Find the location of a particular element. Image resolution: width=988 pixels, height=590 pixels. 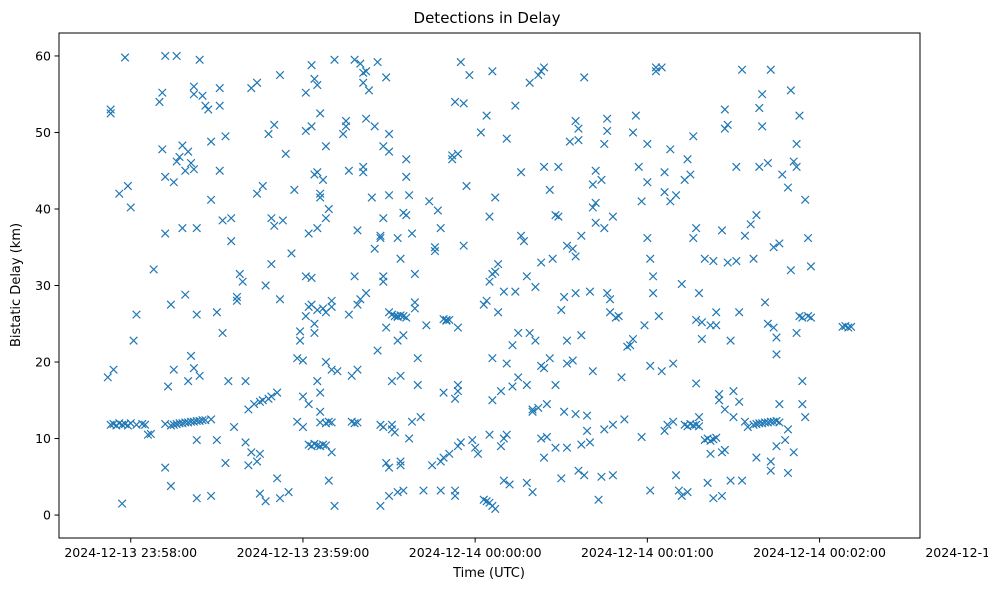

y-tick-label: 60 is located at coordinates (43, 55).